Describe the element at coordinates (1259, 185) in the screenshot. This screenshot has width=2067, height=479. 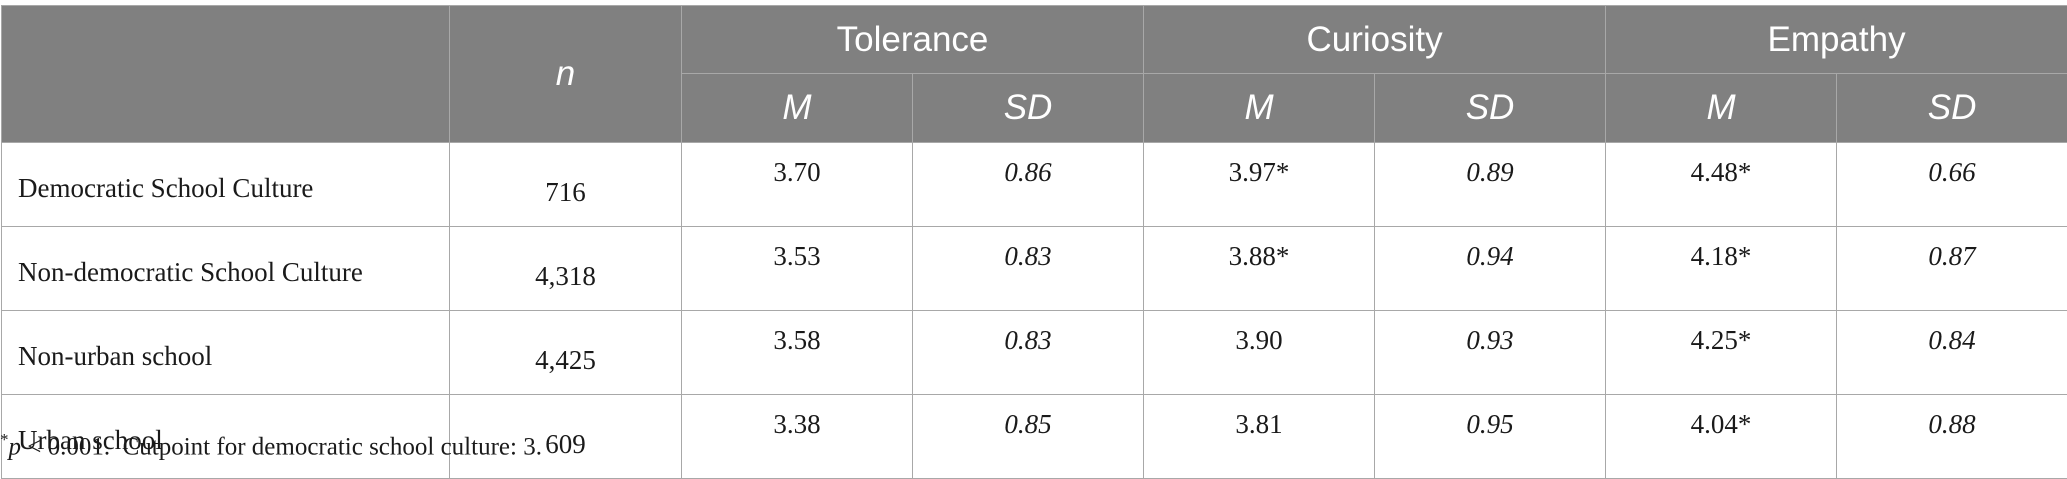
I see `curiosity-m-cell: 3.97*` at that location.